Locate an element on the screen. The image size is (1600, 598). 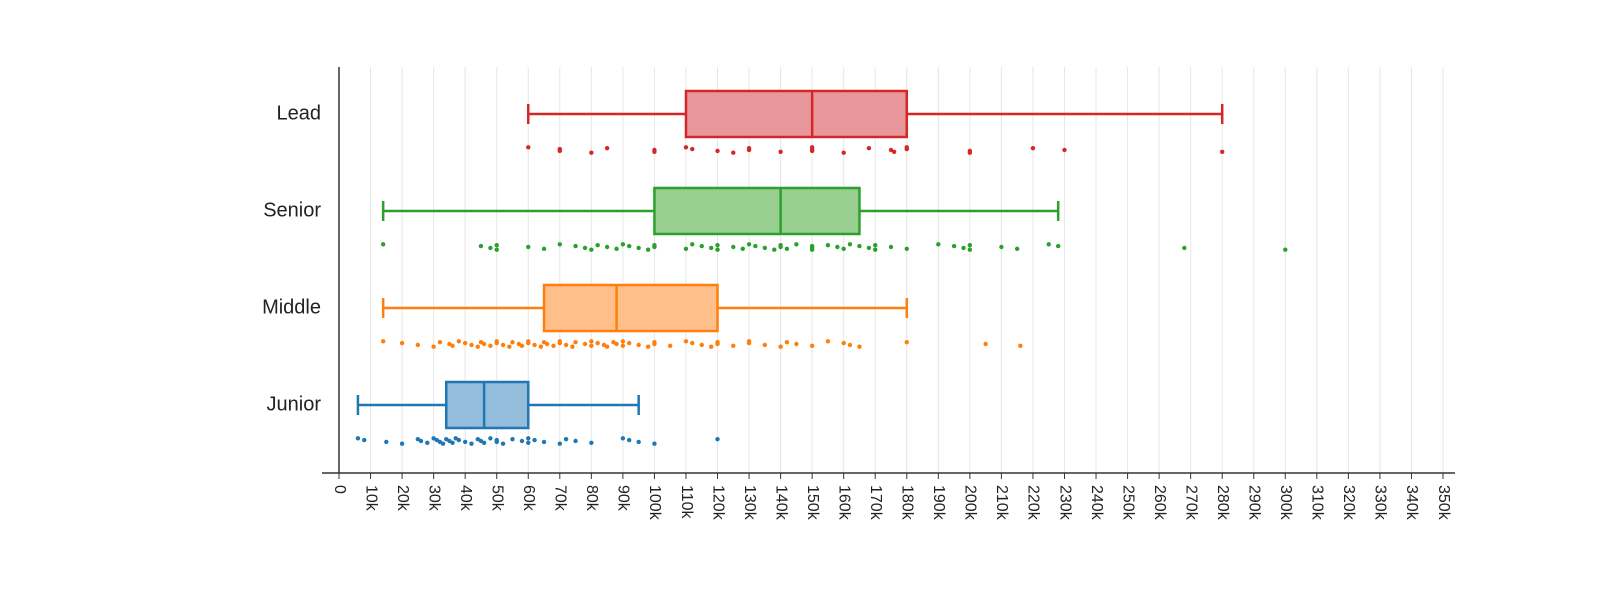
x-tick-label: 230k is located at coordinates (1064, 503).